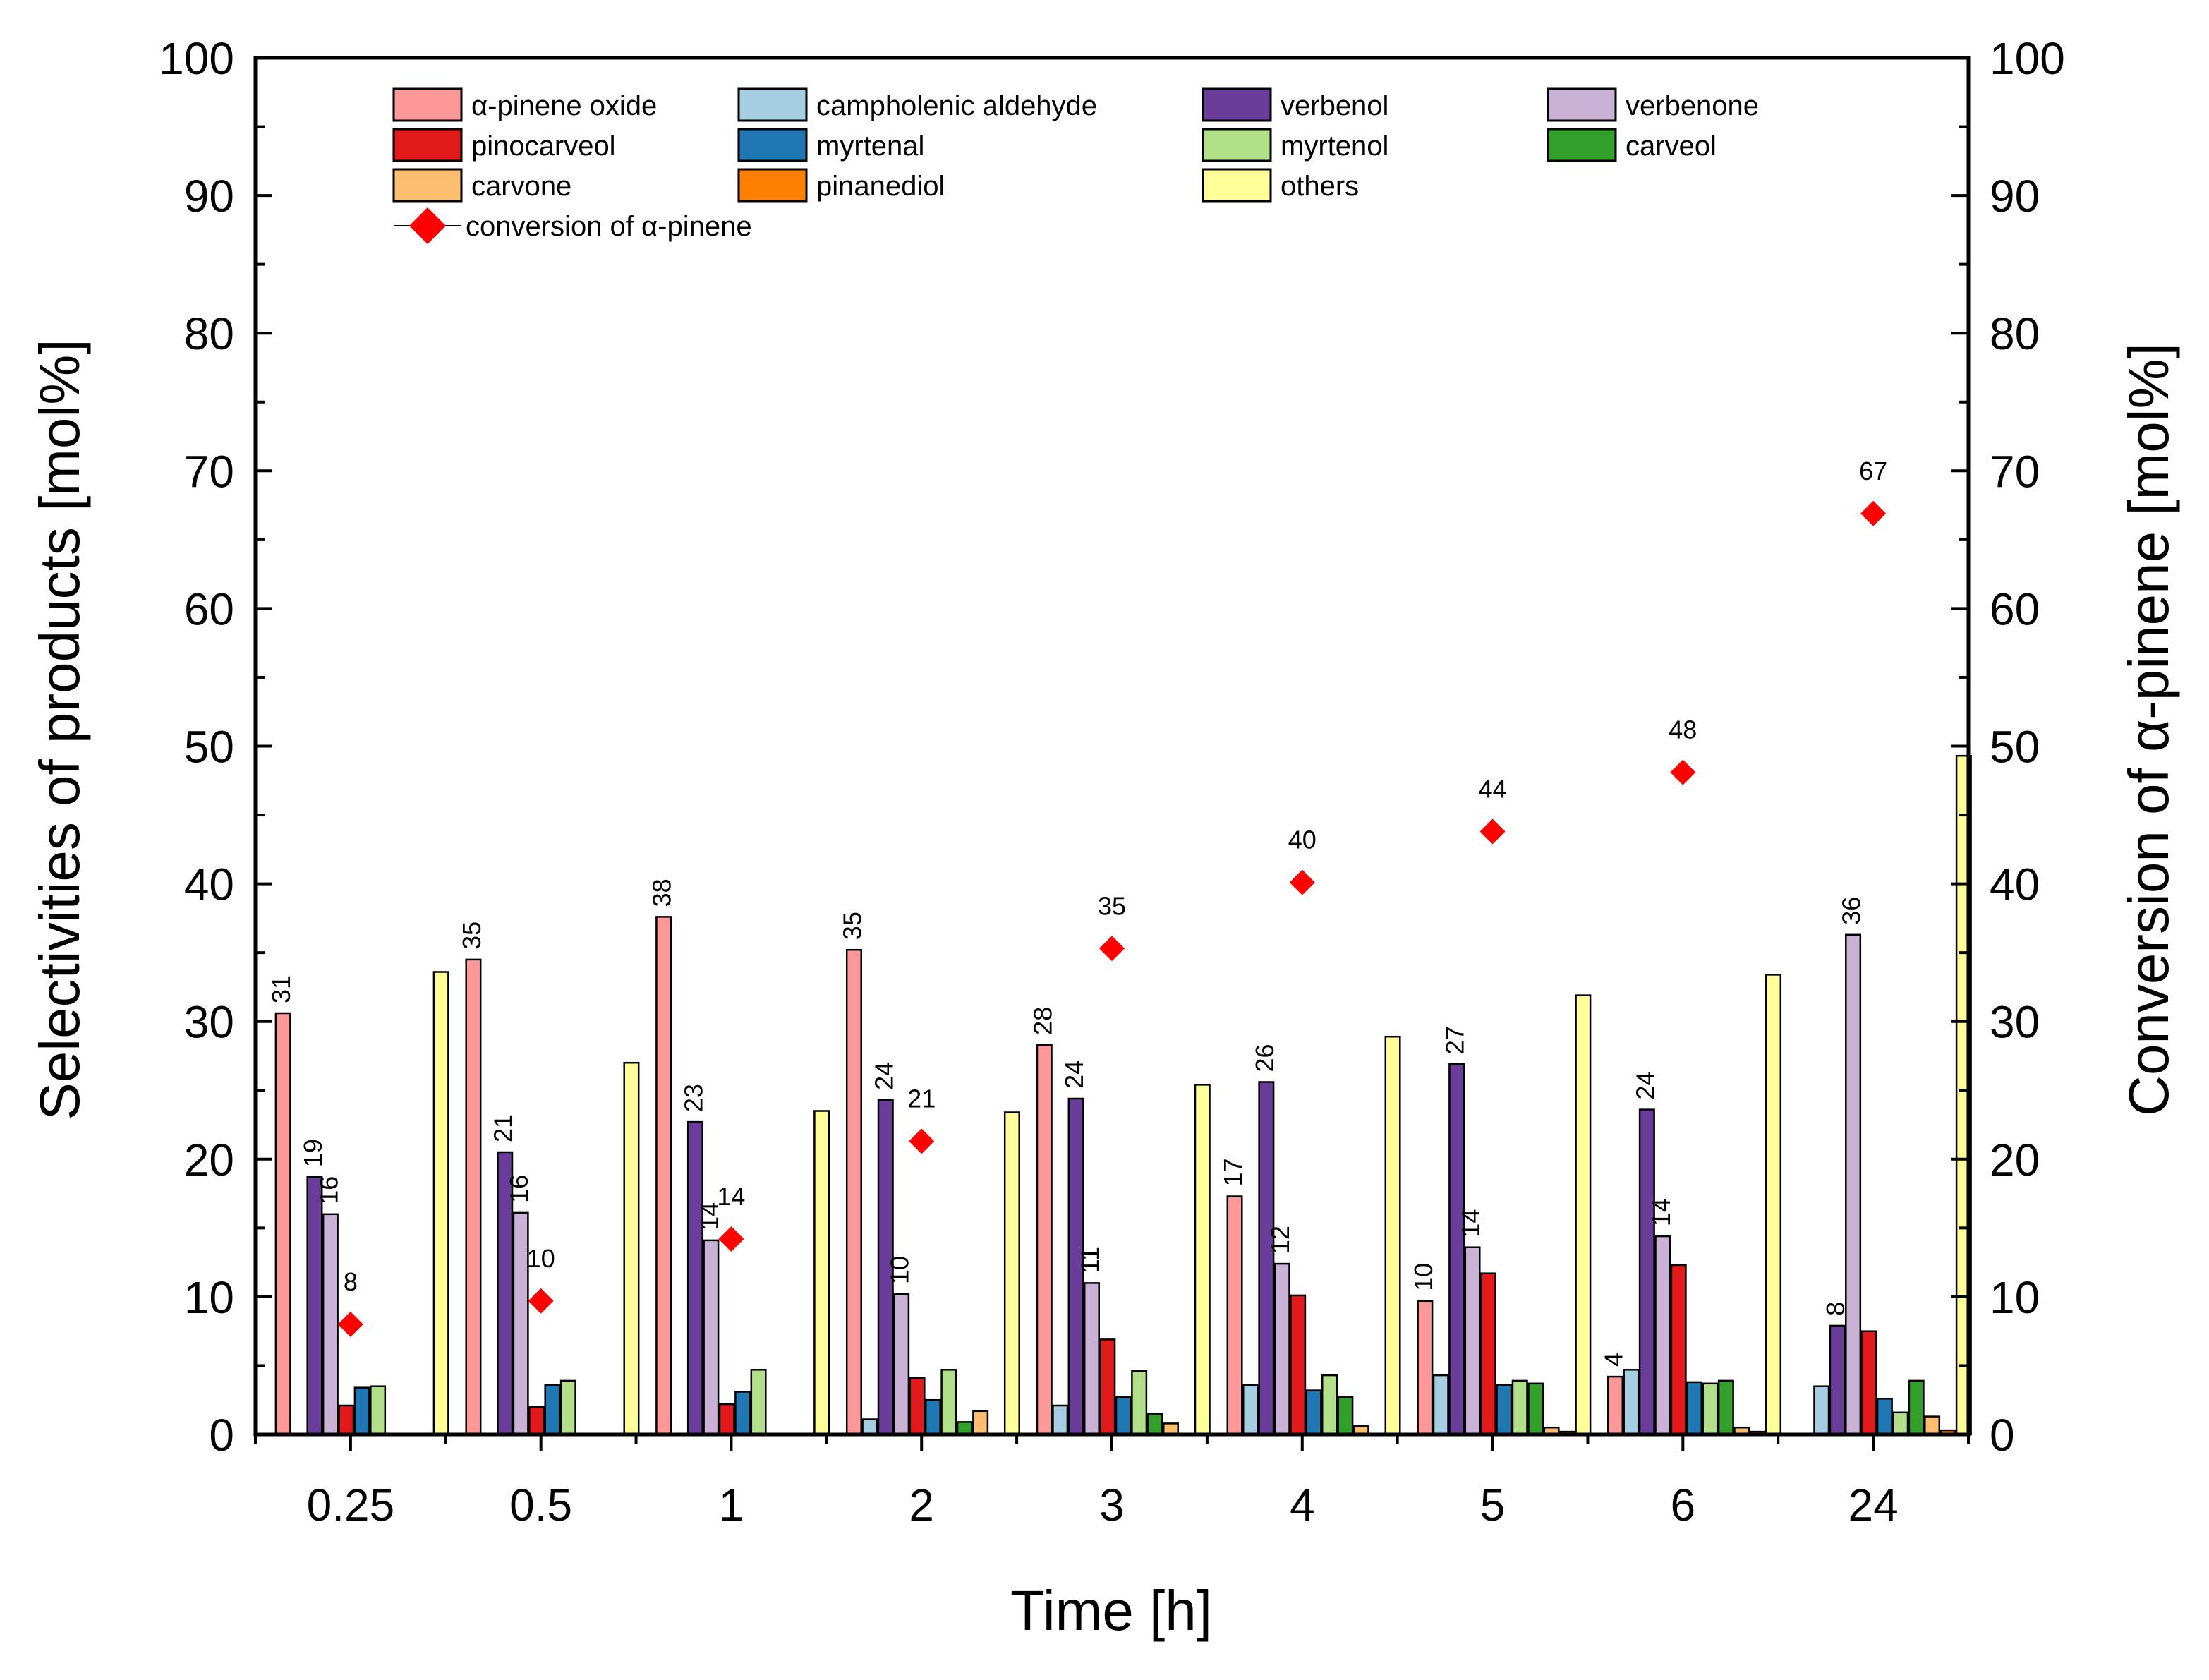 The image size is (2209, 1680). I want to click on legend-conversion-label: conversion of α-pinene, so click(609, 227).